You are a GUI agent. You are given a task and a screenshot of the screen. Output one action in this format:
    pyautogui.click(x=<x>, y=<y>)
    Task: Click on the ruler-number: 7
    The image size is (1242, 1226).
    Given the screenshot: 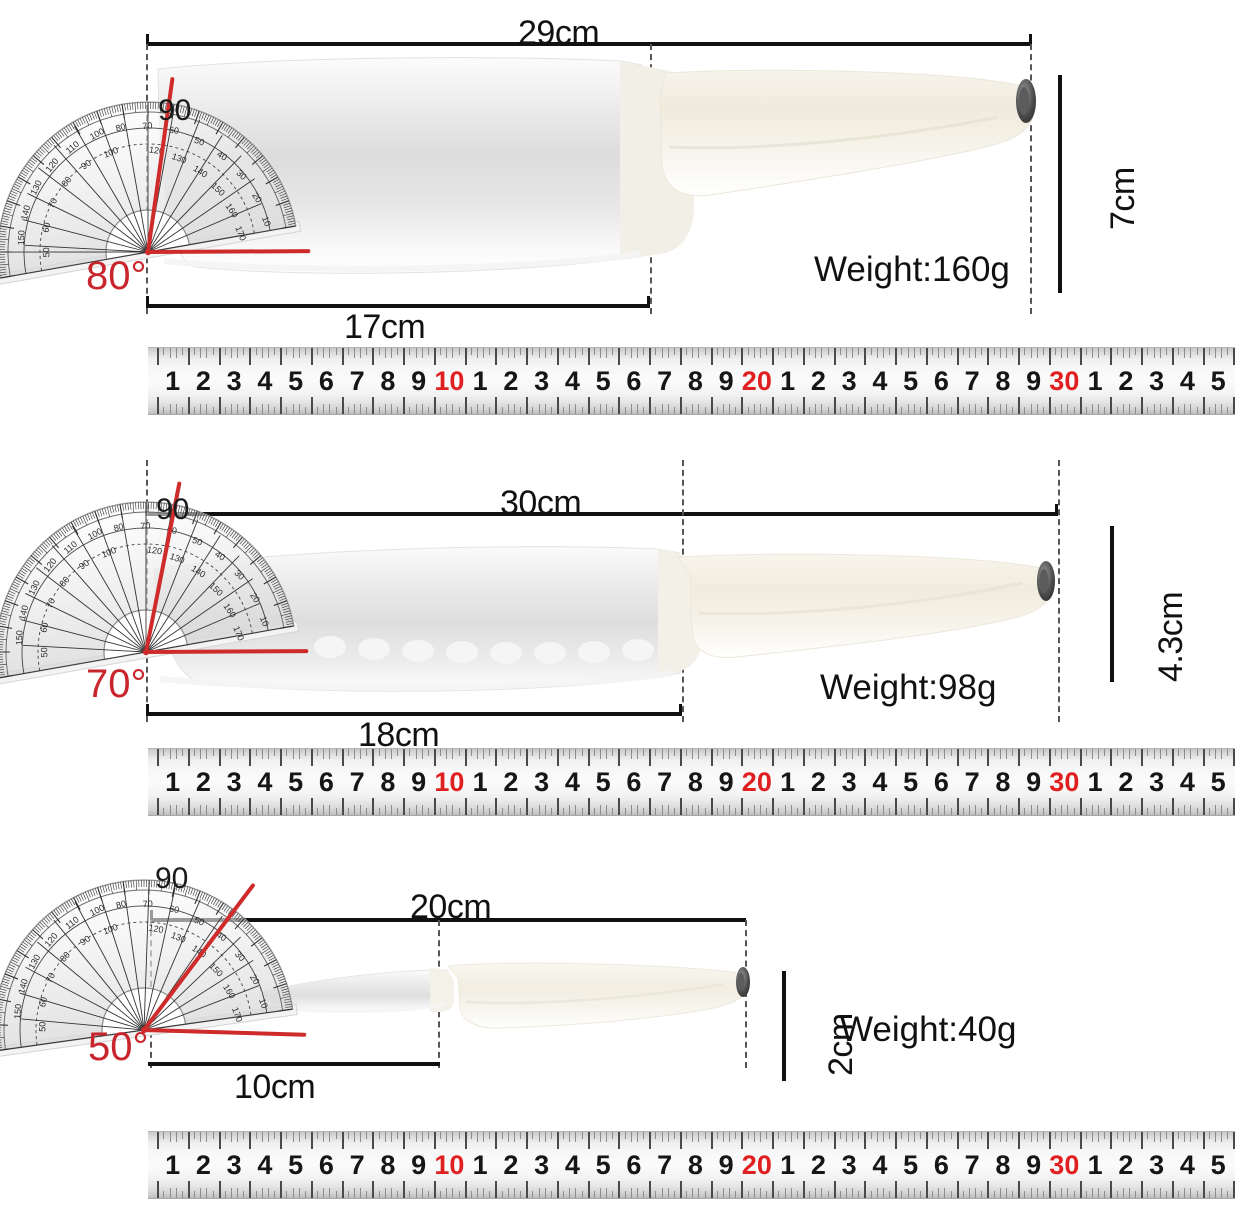 What is the action you would take?
    pyautogui.click(x=972, y=1165)
    